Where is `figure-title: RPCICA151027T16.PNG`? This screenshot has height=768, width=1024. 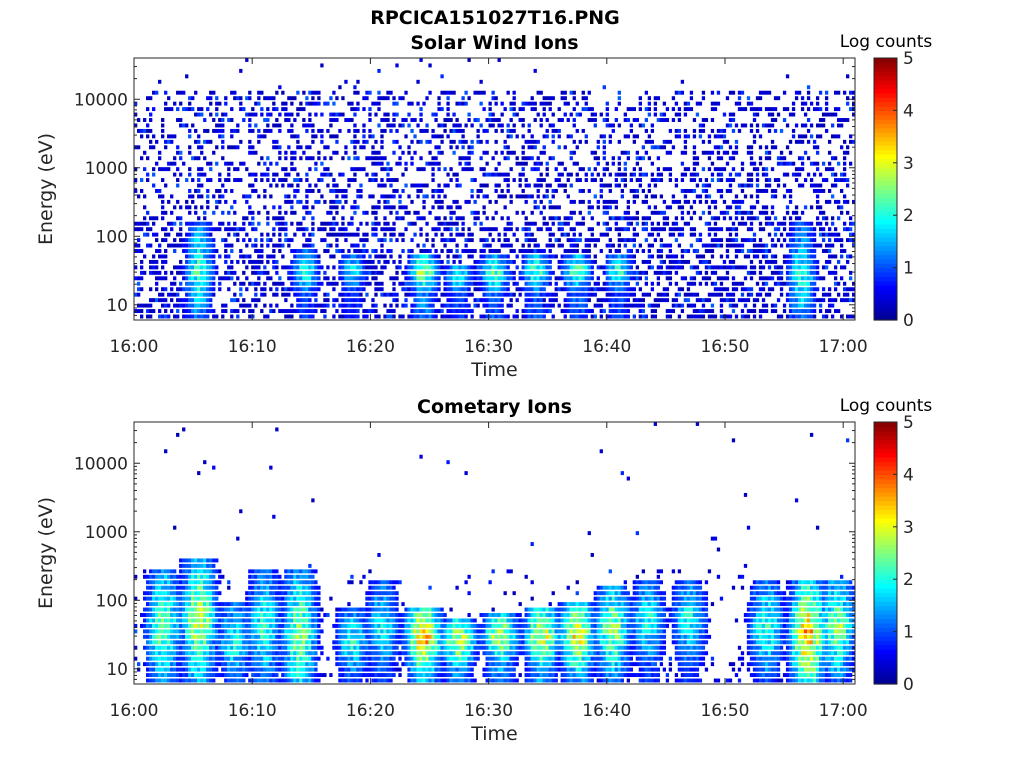 figure-title: RPCICA151027T16.PNG is located at coordinates (495, 18).